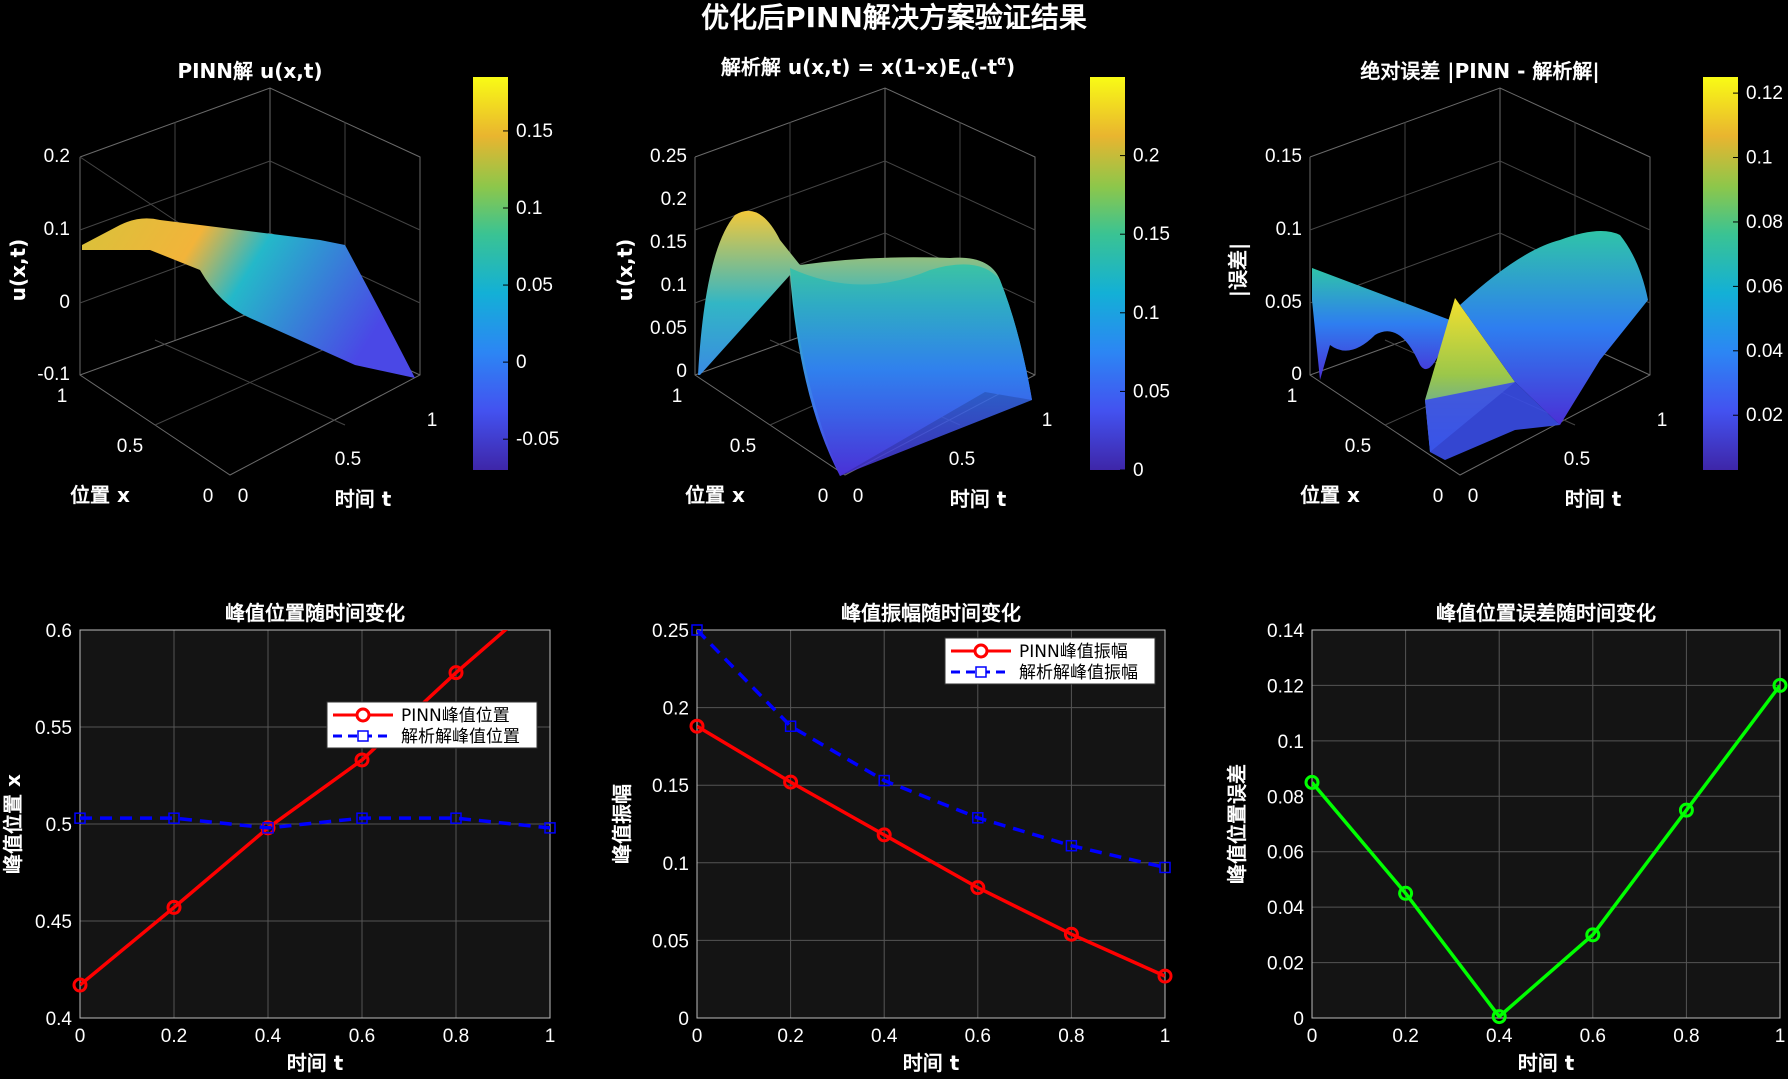  I want to click on y-tick-label: 0.5, so click(59, 825).